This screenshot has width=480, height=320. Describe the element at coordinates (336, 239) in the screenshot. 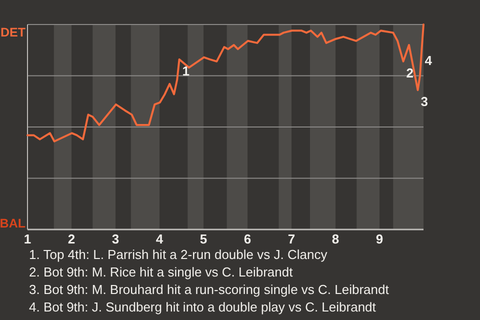

I see `x-tick-label: 8` at that location.